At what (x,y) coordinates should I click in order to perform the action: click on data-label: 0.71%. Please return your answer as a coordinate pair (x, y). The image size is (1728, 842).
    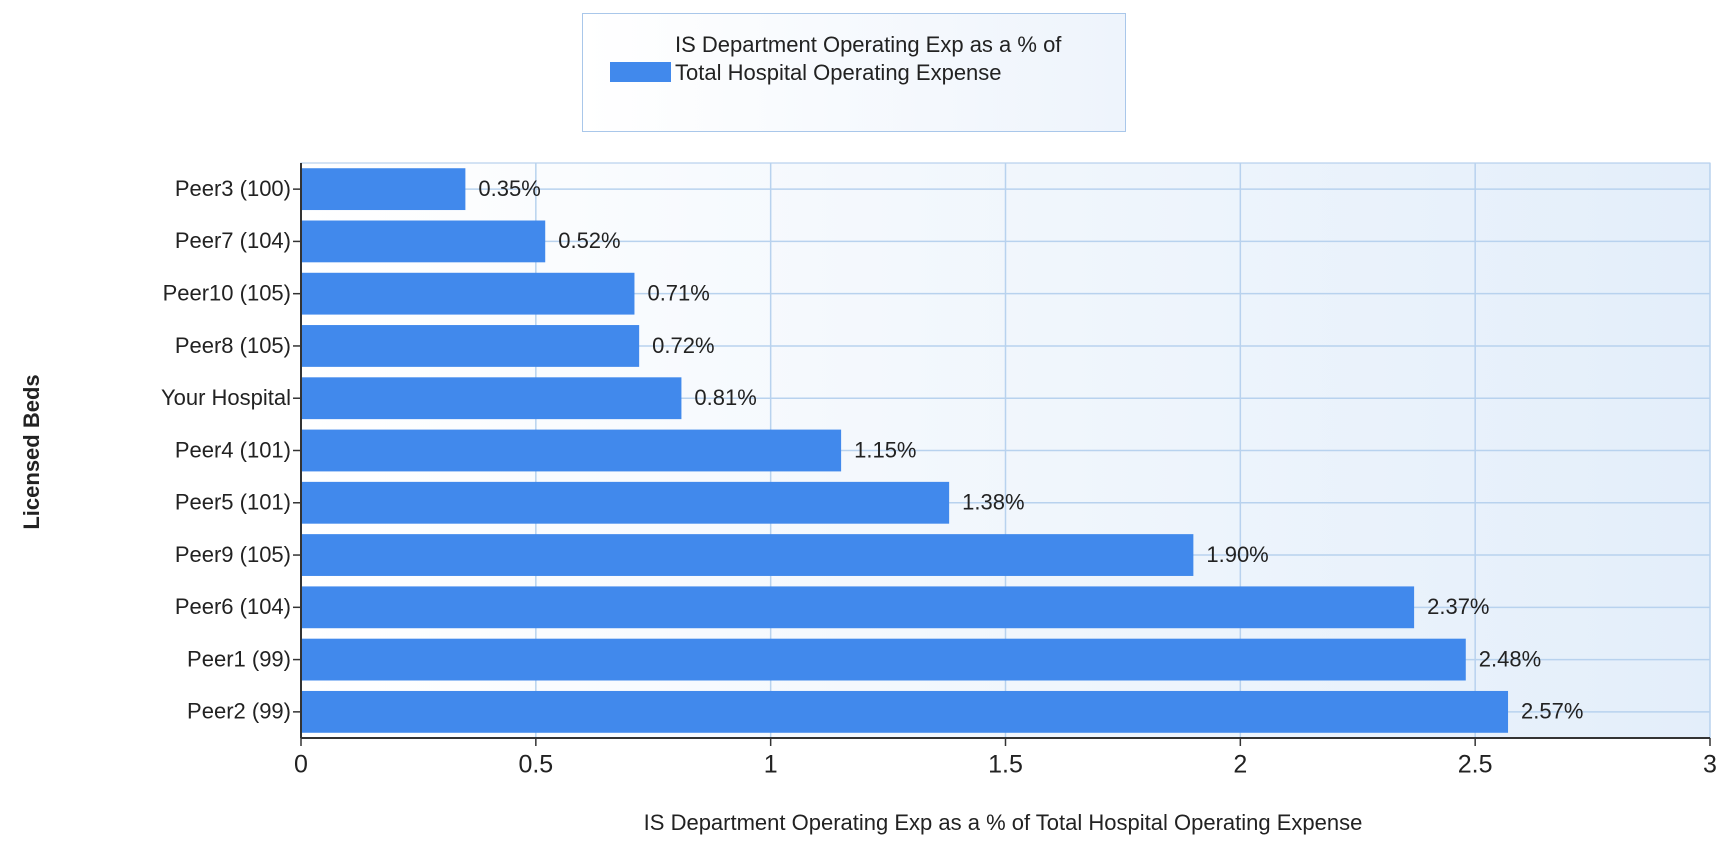
    Looking at the image, I should click on (678, 292).